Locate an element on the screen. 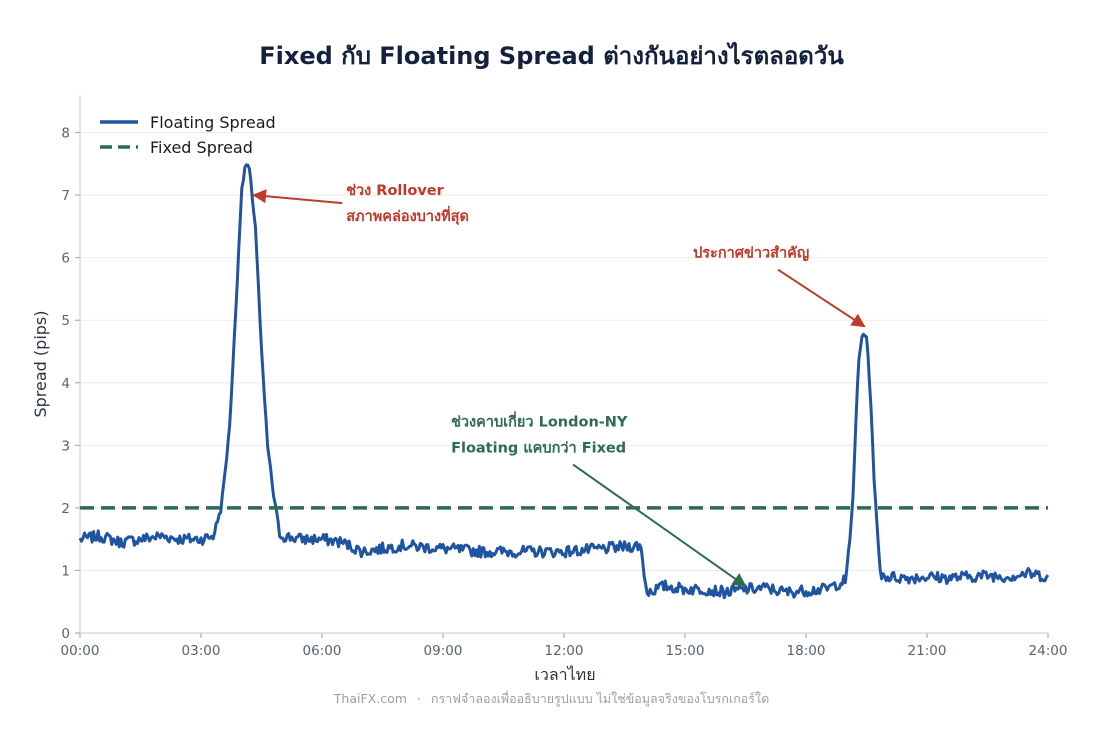 This screenshot has width=1103, height=740. x-tick-label: 00:00 is located at coordinates (80, 651).